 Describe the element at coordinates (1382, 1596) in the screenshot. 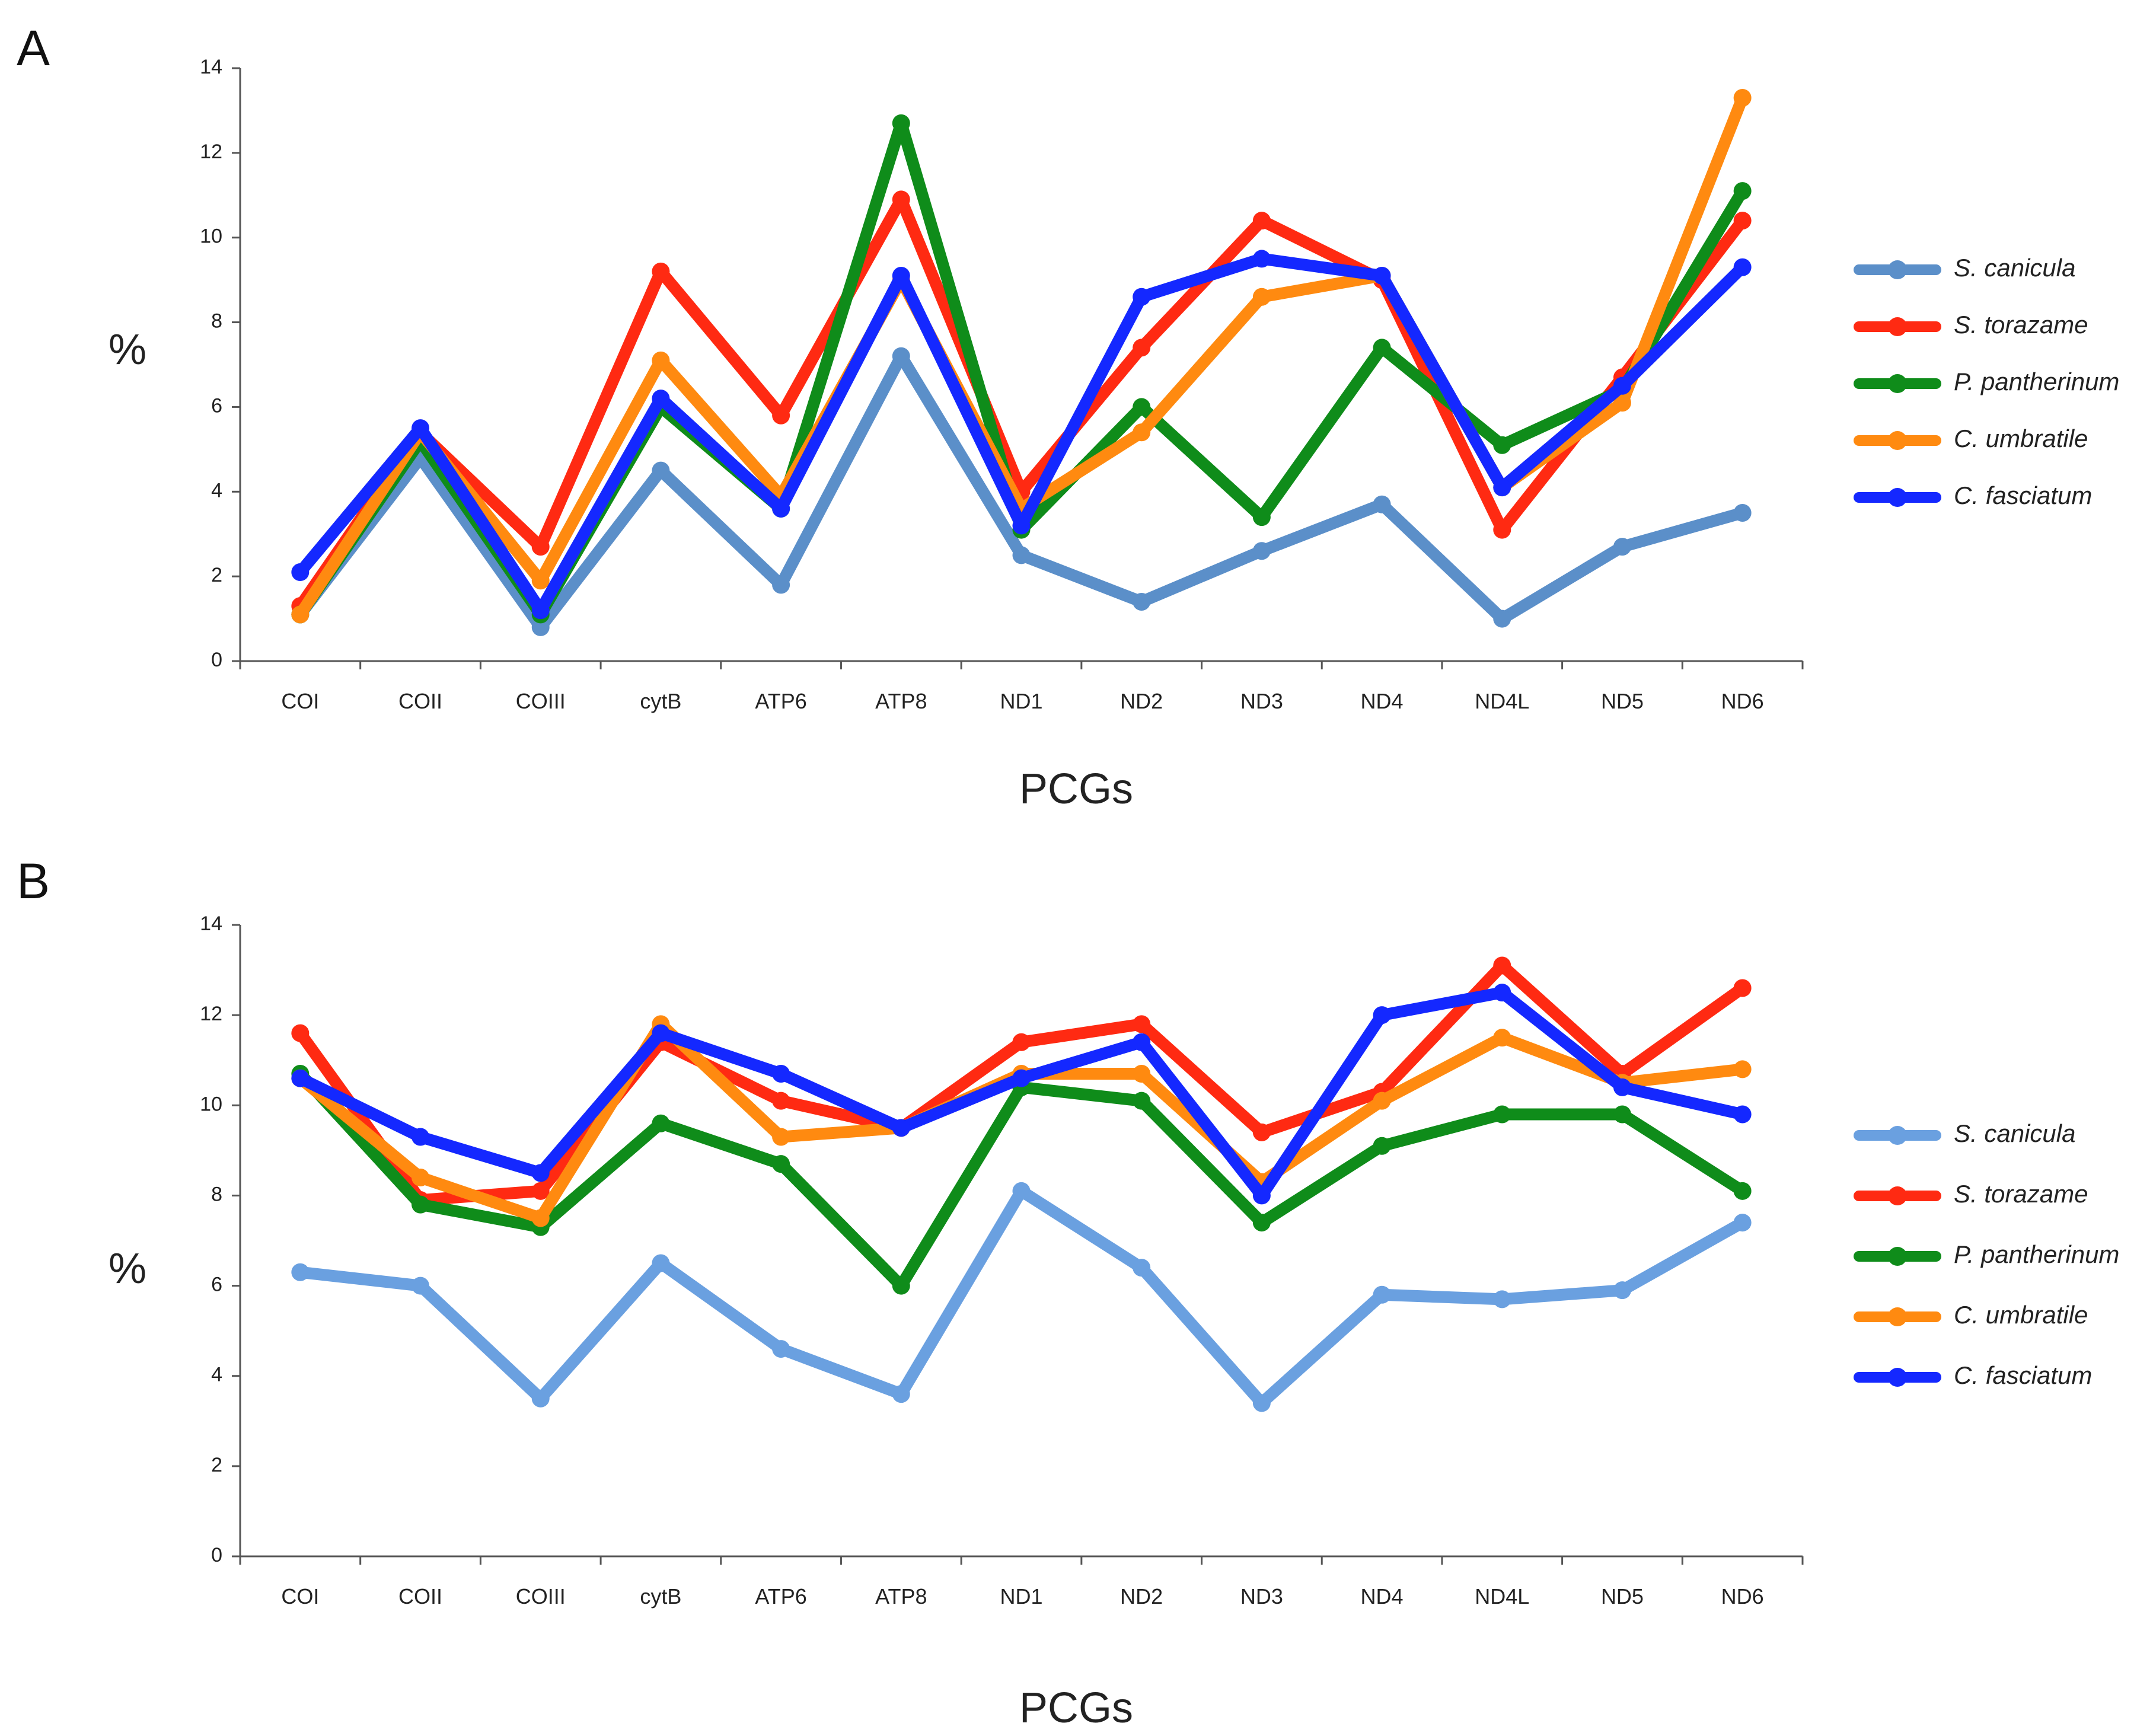

I see `x-tick-label: ND4` at that location.